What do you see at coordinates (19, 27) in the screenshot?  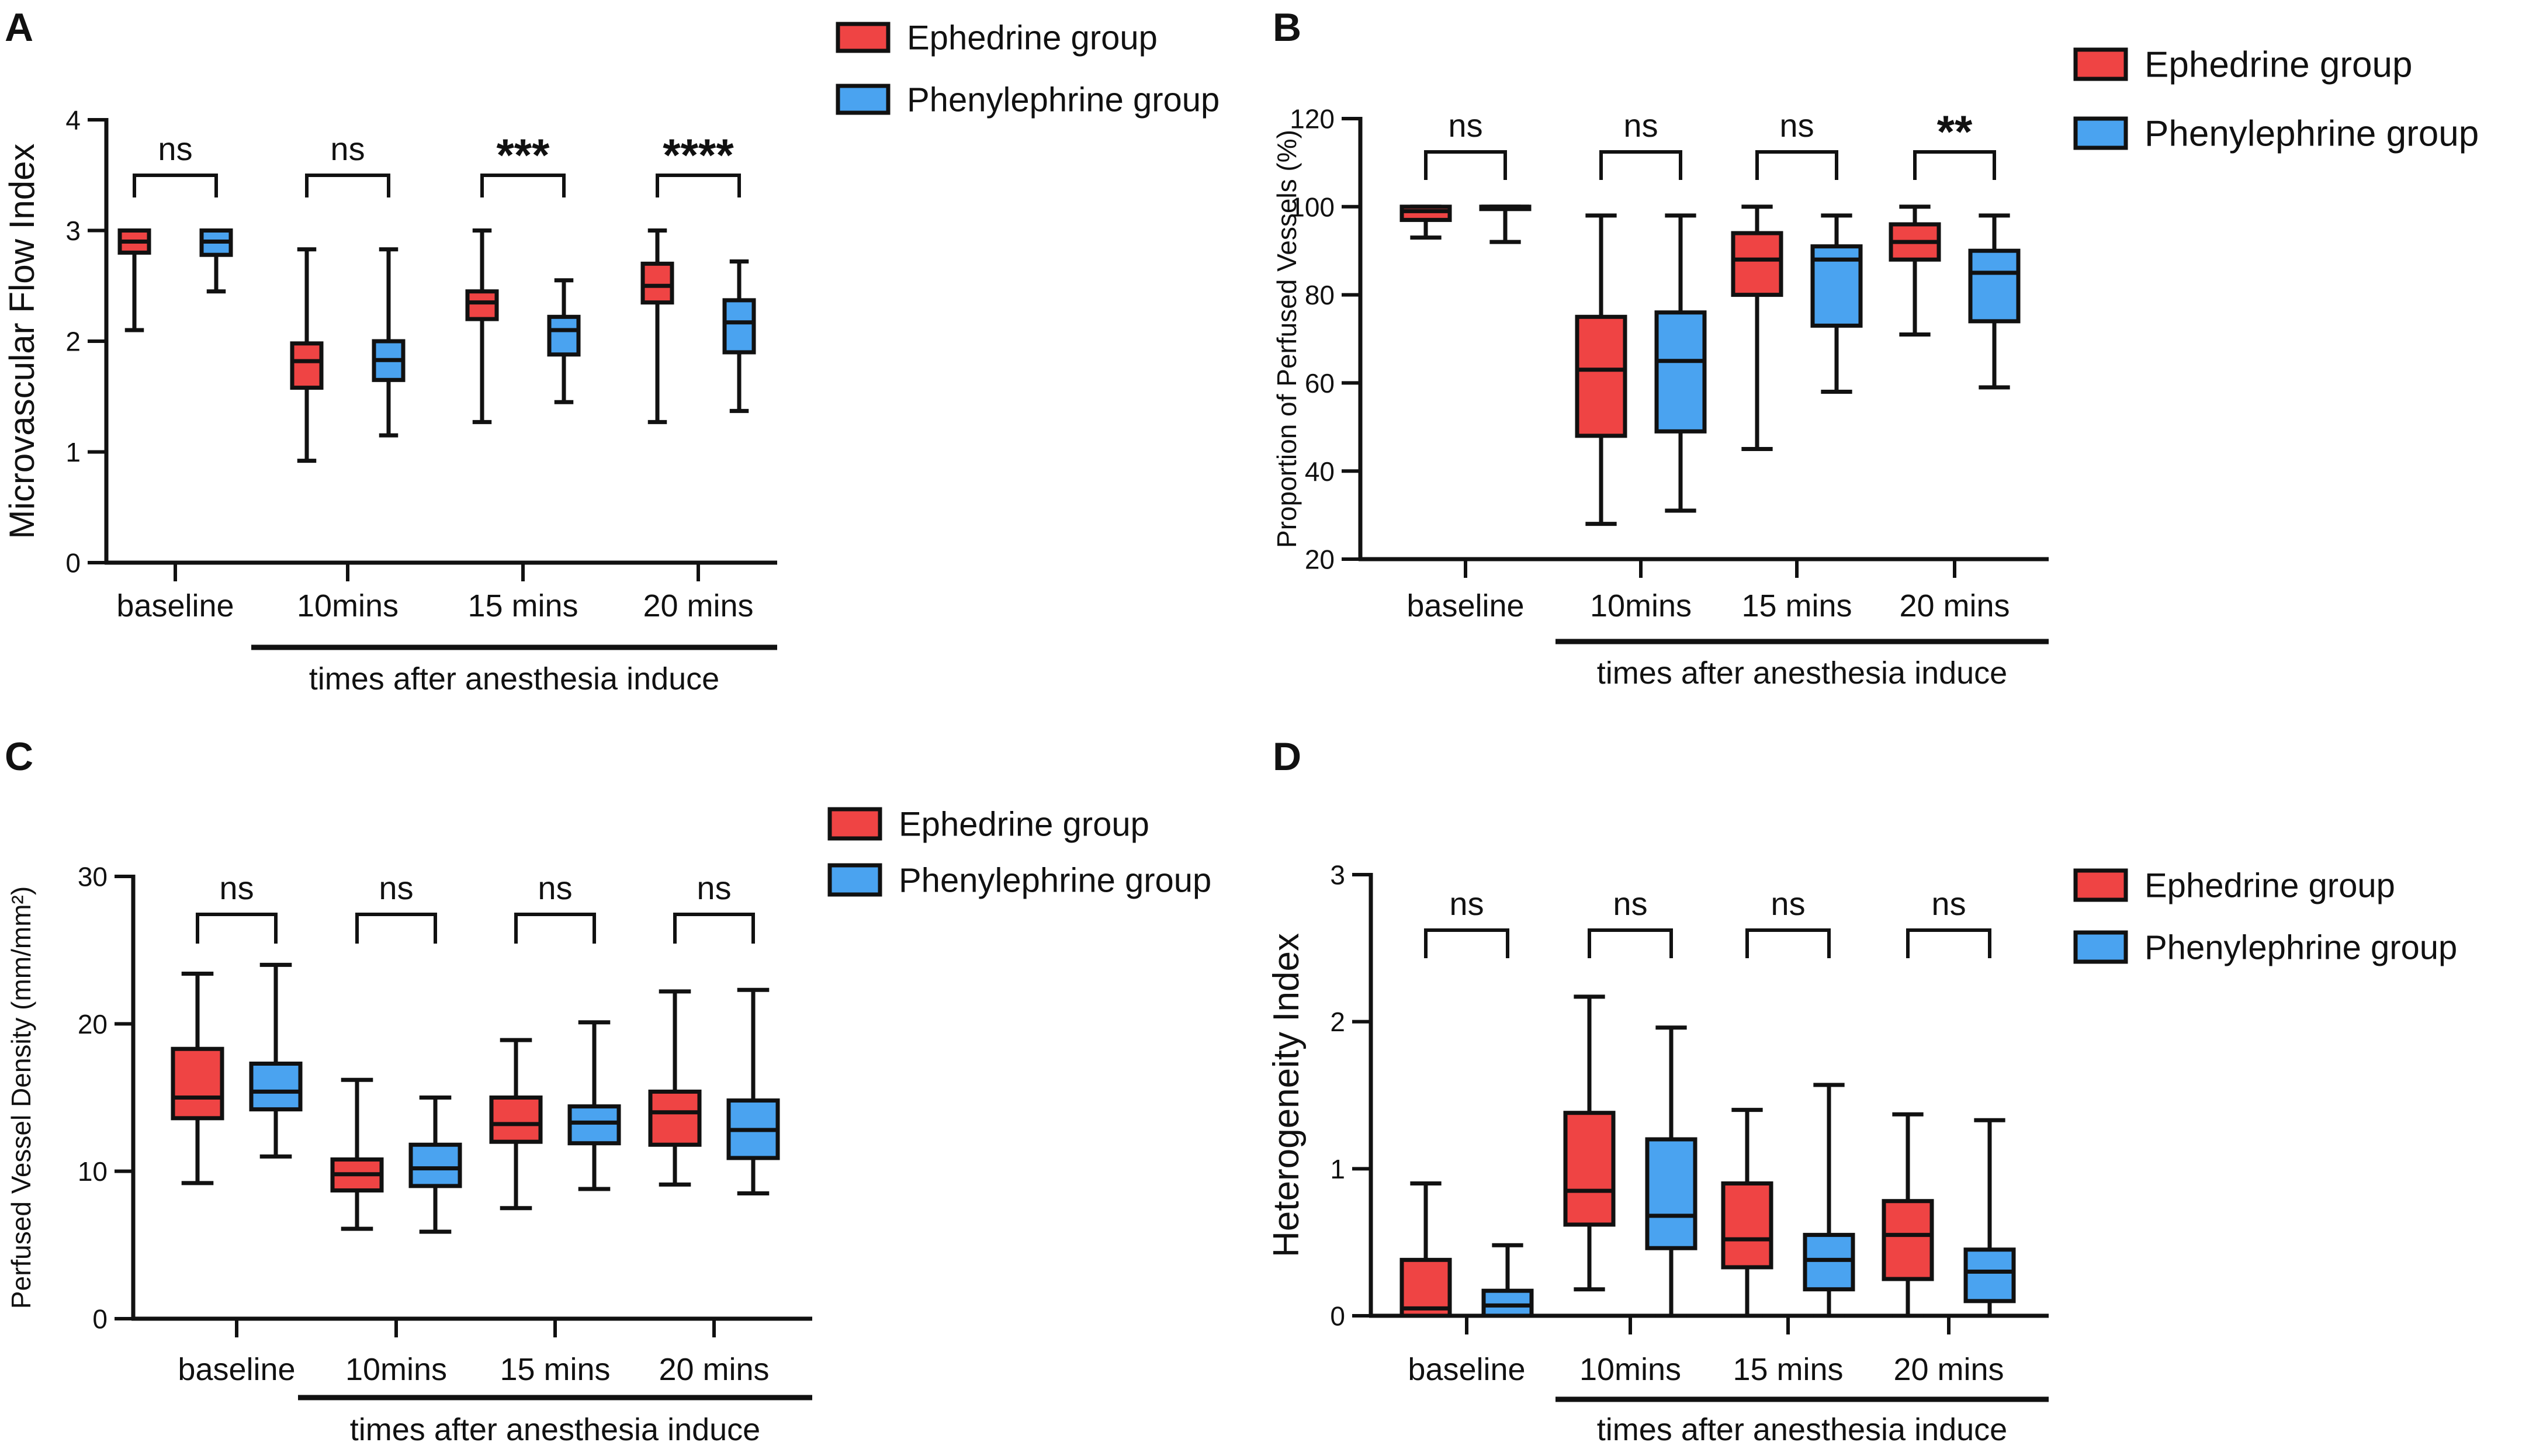 I see `panel-letter: A` at bounding box center [19, 27].